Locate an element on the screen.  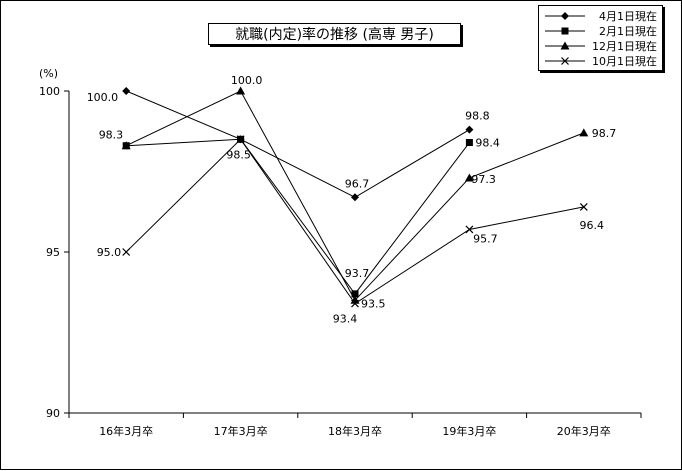
legend-marker-square is located at coordinates (565, 31).